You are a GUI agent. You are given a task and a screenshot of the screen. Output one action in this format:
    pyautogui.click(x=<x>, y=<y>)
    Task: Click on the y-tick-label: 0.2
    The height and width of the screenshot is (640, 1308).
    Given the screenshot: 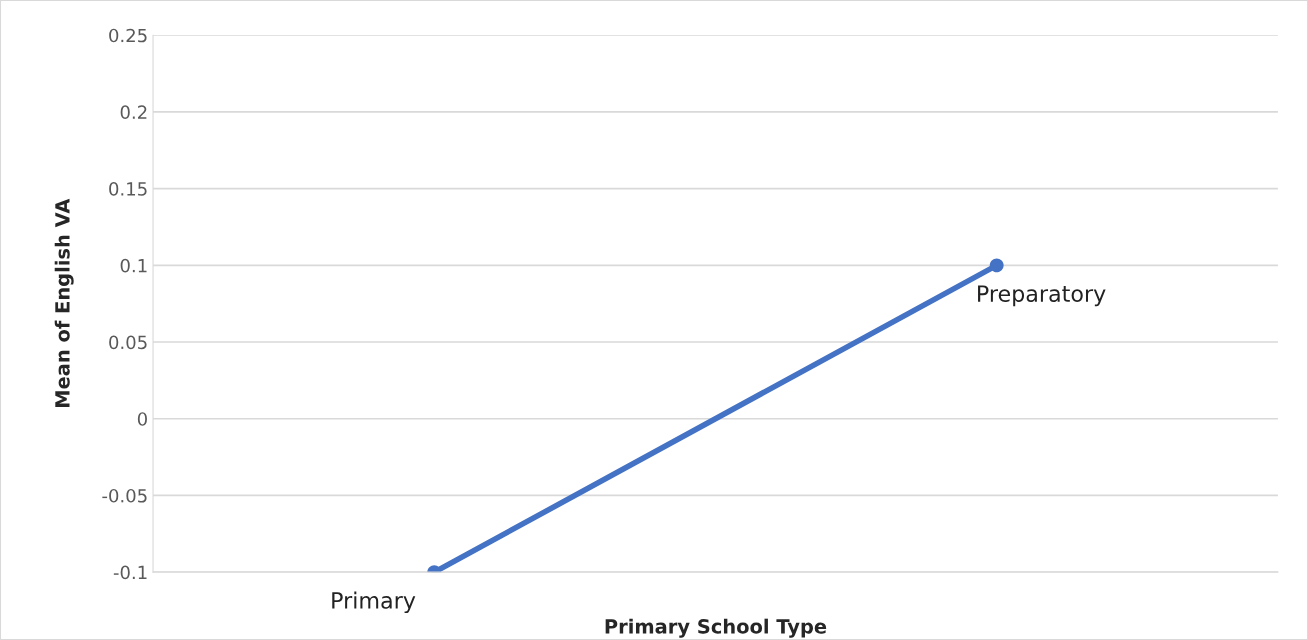 What is the action you would take?
    pyautogui.click(x=133, y=112)
    